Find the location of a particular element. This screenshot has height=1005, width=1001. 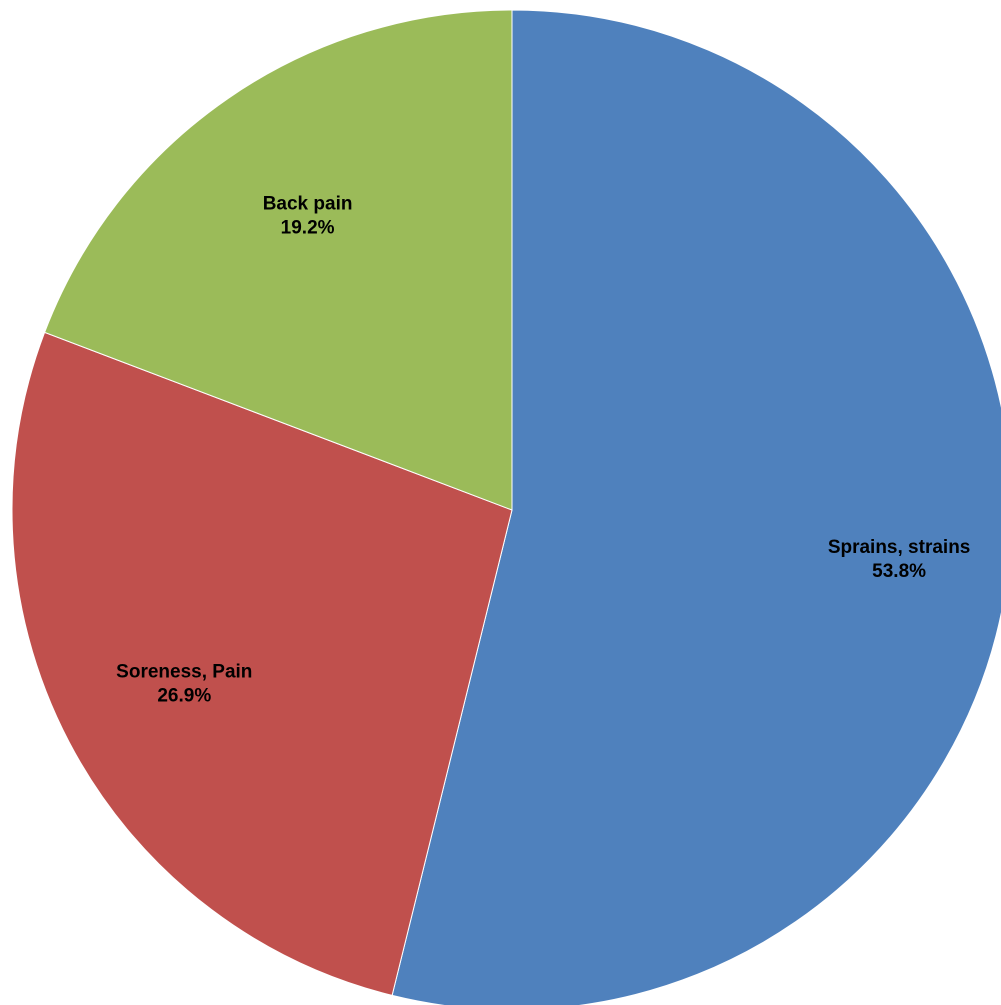

slice-percent-label: 19.2% is located at coordinates (308, 228).